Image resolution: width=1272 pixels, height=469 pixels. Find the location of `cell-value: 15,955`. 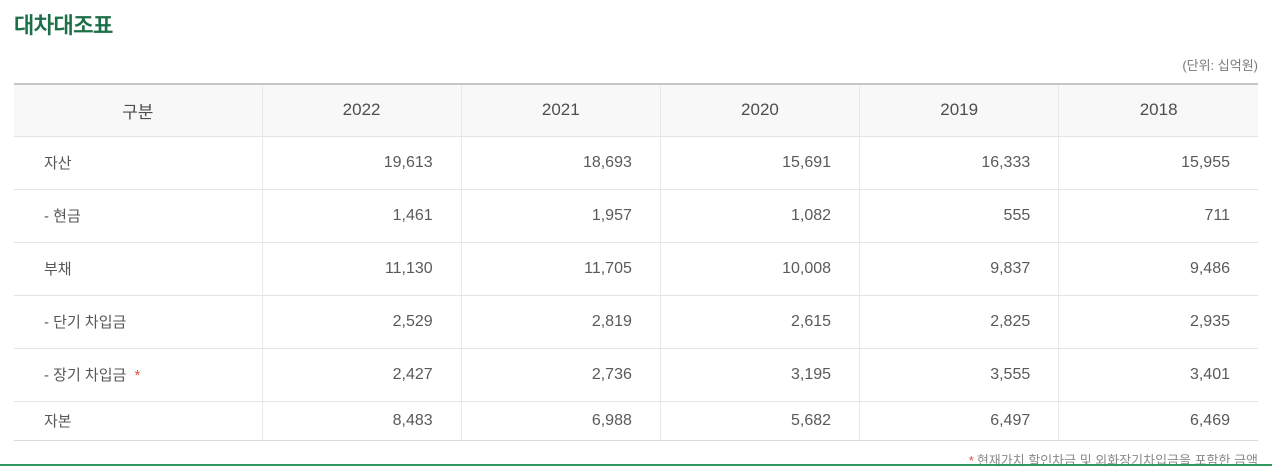

cell-value: 15,955 is located at coordinates (1158, 163).